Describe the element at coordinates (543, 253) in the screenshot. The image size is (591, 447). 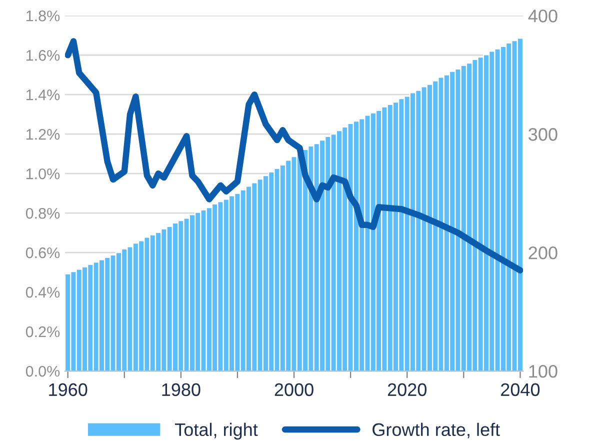
I see `y2-tick-label: 200` at that location.